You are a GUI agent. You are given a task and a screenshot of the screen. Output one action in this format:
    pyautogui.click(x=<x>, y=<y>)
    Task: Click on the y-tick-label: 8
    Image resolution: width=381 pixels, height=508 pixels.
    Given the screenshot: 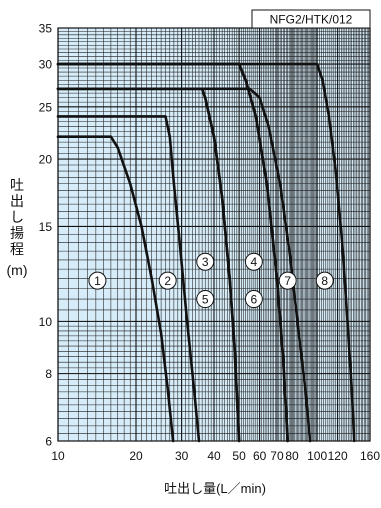 What is the action you would take?
    pyautogui.click(x=48, y=374)
    